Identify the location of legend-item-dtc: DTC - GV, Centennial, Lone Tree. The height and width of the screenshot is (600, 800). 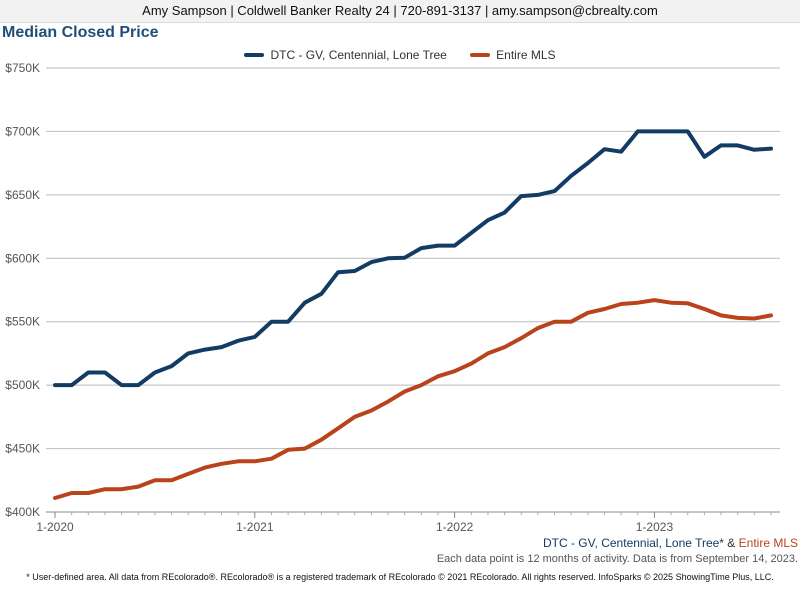
(345, 55).